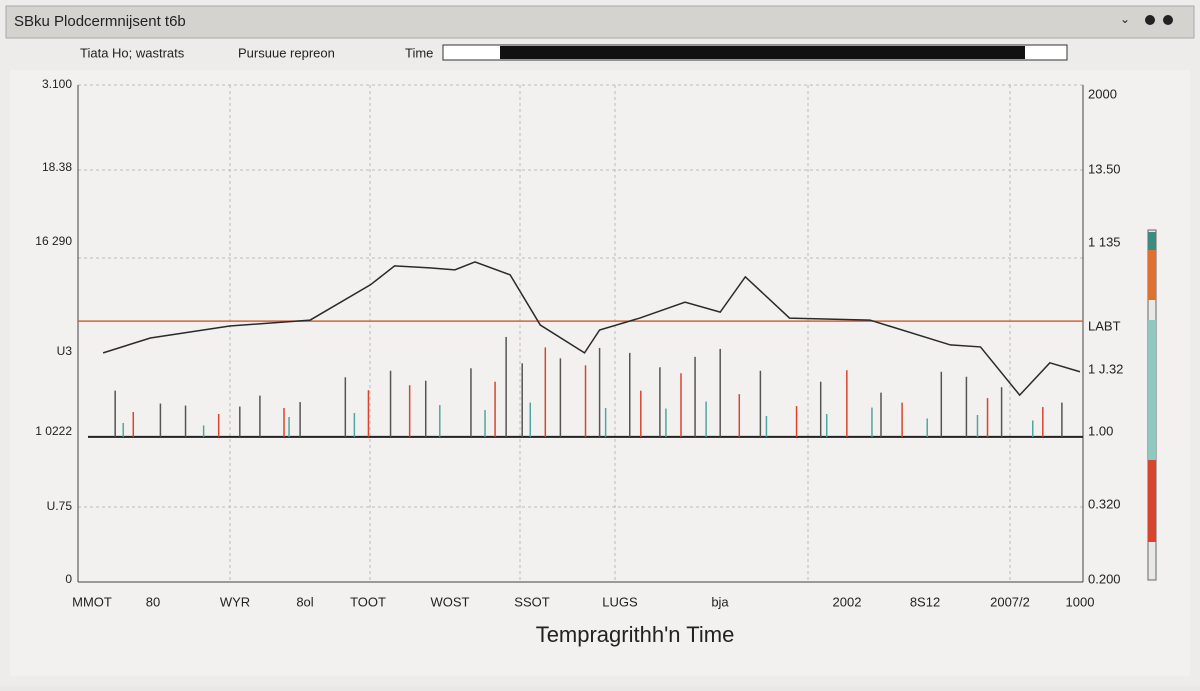 Image resolution: width=1200 pixels, height=691 pixels. Describe the element at coordinates (1105, 368) in the screenshot. I see `y2-axis-label: 1 J.32` at that location.